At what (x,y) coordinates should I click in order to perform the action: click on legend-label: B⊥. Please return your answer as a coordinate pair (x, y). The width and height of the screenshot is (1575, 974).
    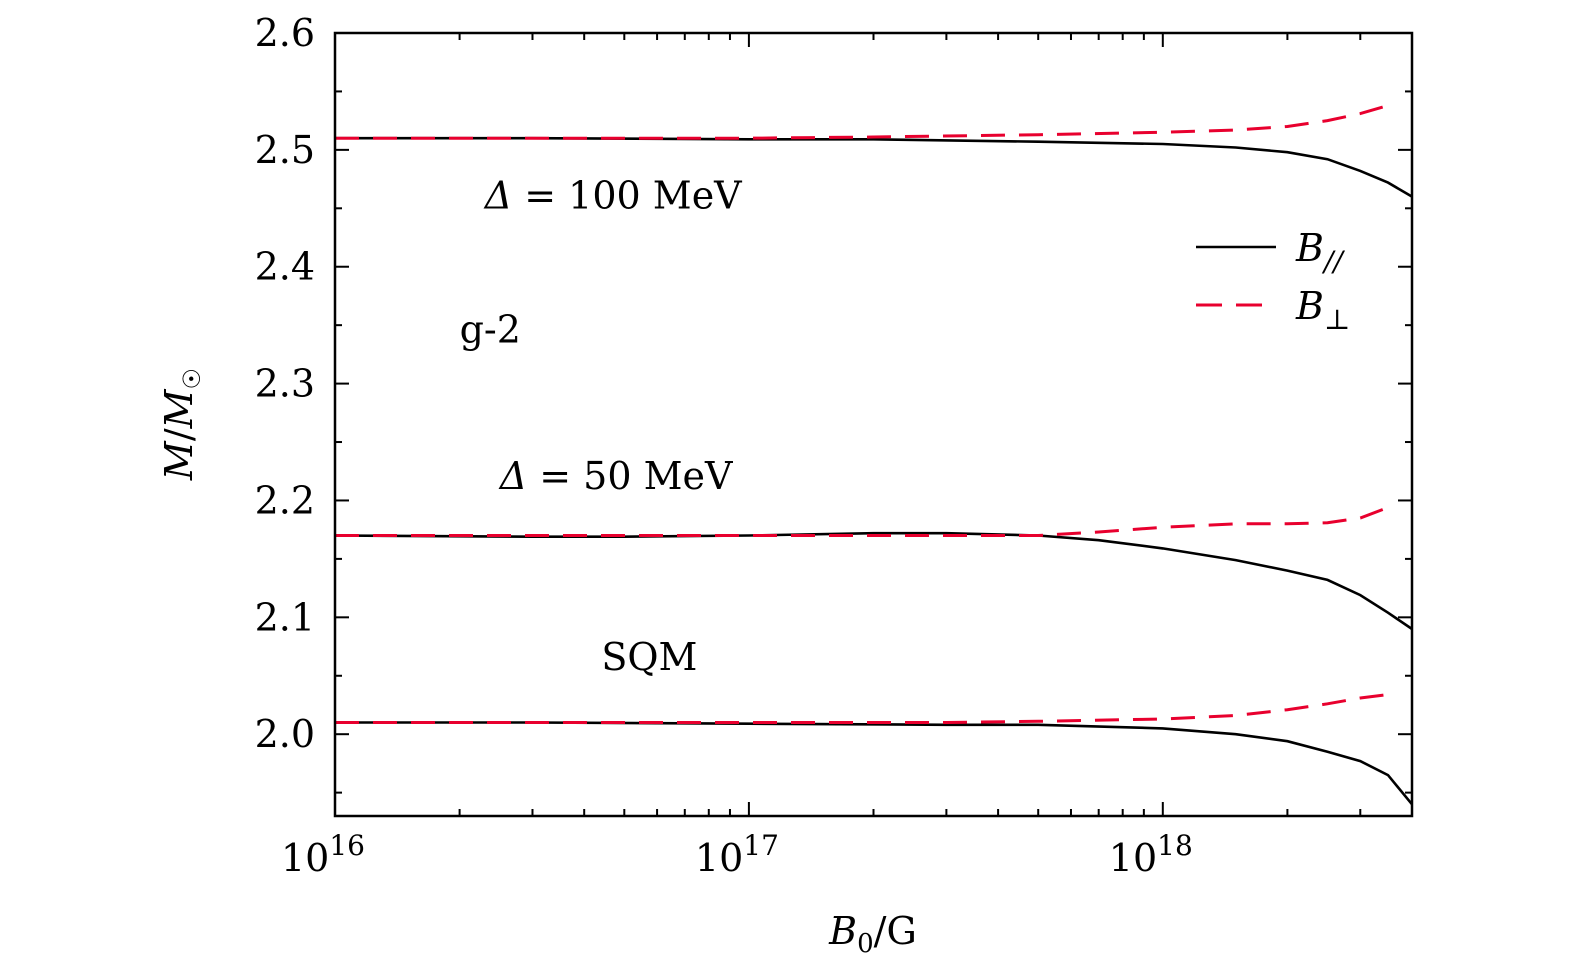
    Looking at the image, I should click on (1322, 310).